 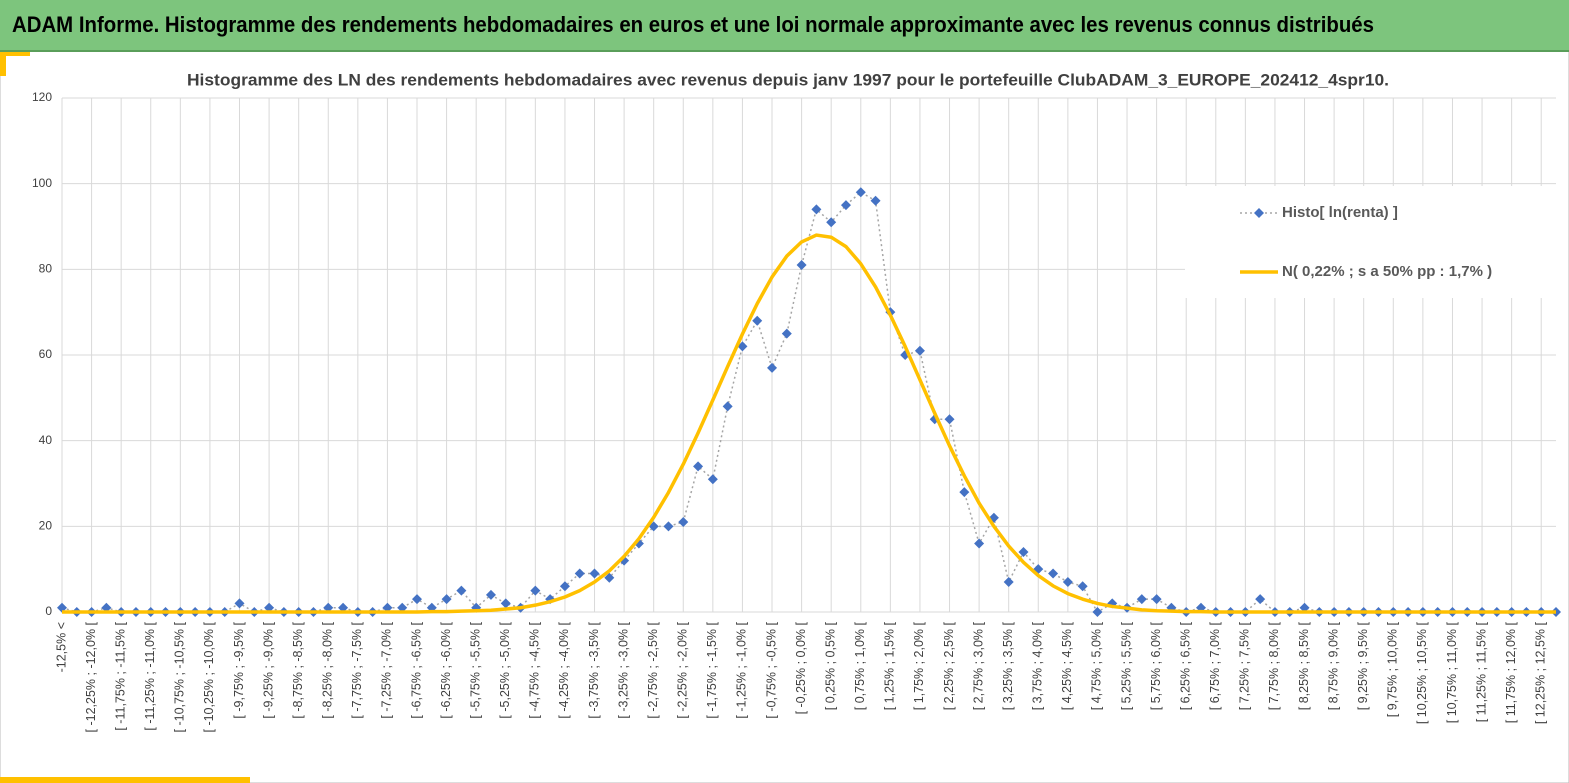 I want to click on legend-label: N( 0,22% ; s a 50% pp : 1,7% ), so click(x=1387, y=271).